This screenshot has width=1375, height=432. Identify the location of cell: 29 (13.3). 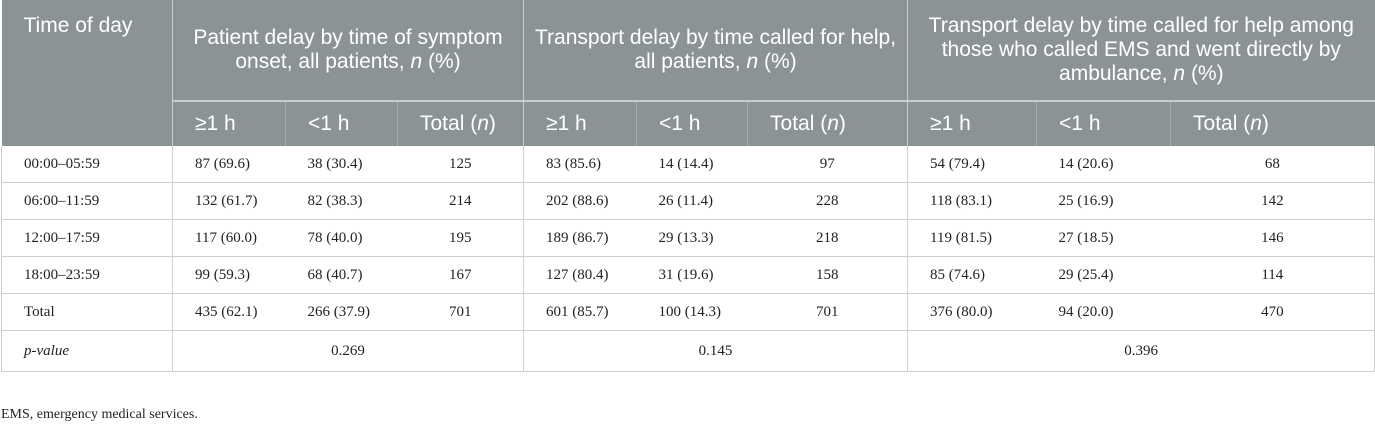
(692, 238).